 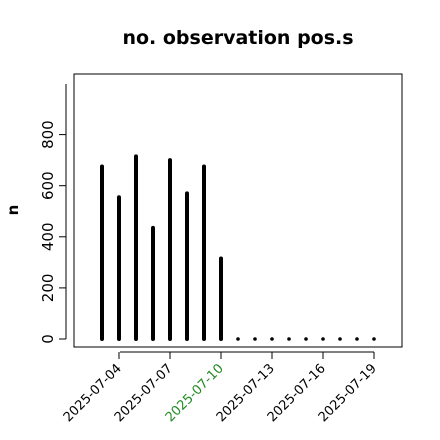 I want to click on y-ticks: 0 200 400 600 800, so click(x=52, y=232).